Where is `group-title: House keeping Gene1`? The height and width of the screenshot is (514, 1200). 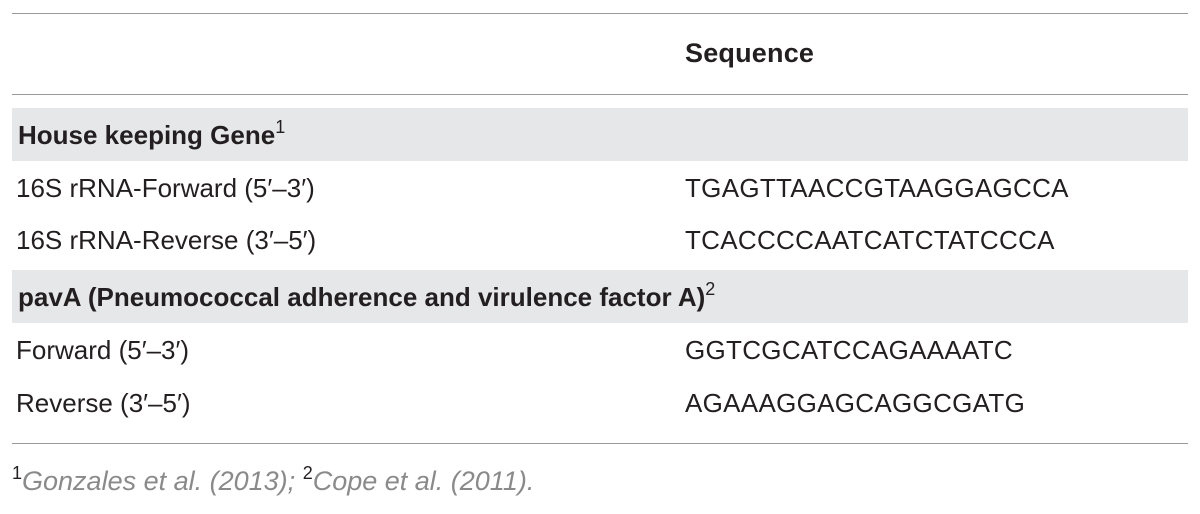 group-title: House keeping Gene1 is located at coordinates (152, 133).